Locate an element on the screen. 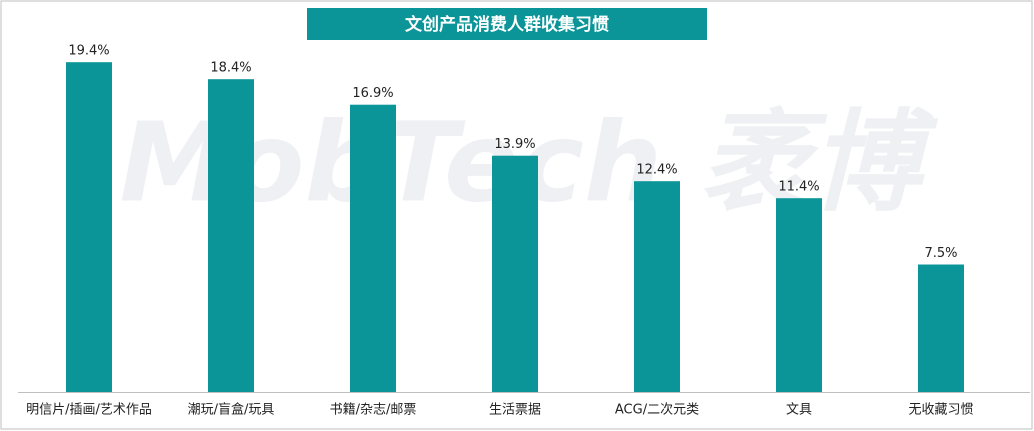 The image size is (1034, 431). value-label: 12.4% is located at coordinates (656, 170).